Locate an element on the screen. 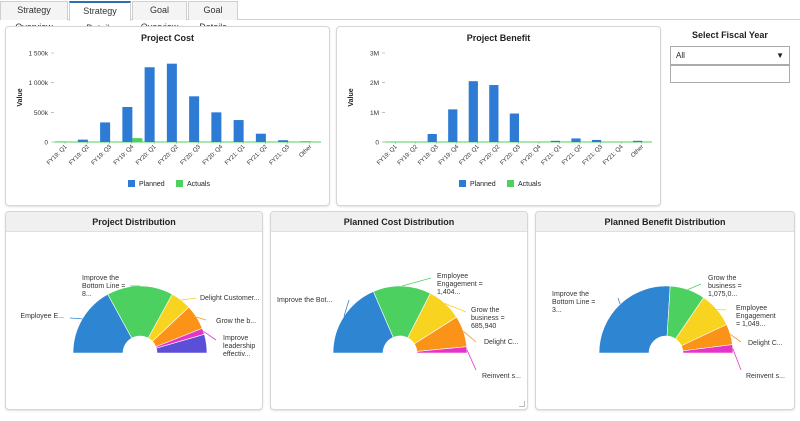  tab-goal-overview: Goal Overview is located at coordinates (159, 16).